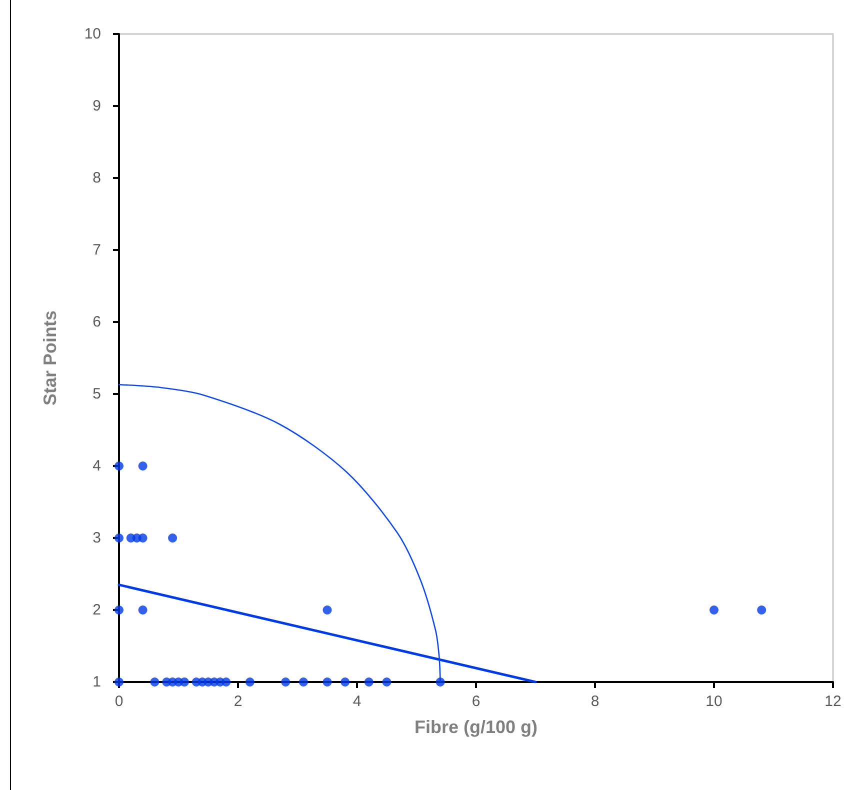 The image size is (868, 790). I want to click on y-tick-label: 6, so click(96, 322).